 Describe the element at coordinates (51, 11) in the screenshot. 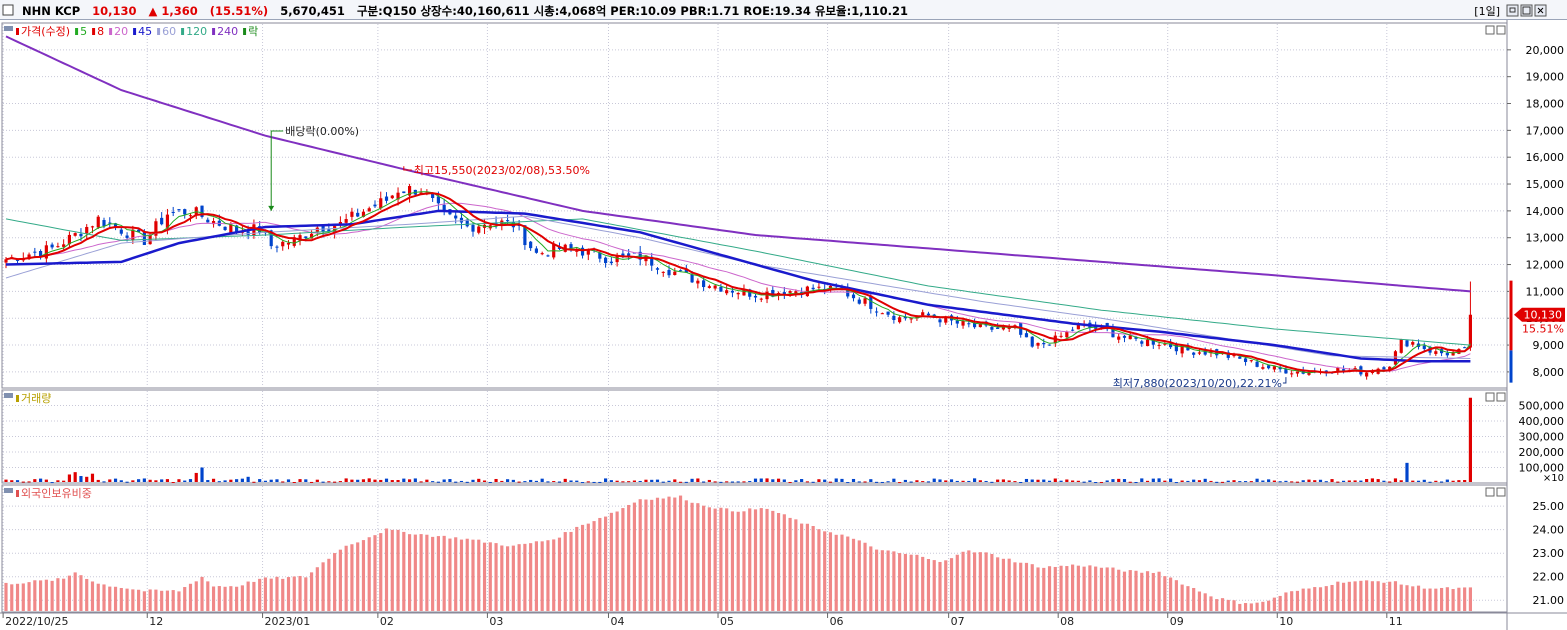

I see `stock-name: NHN KCP` at that location.